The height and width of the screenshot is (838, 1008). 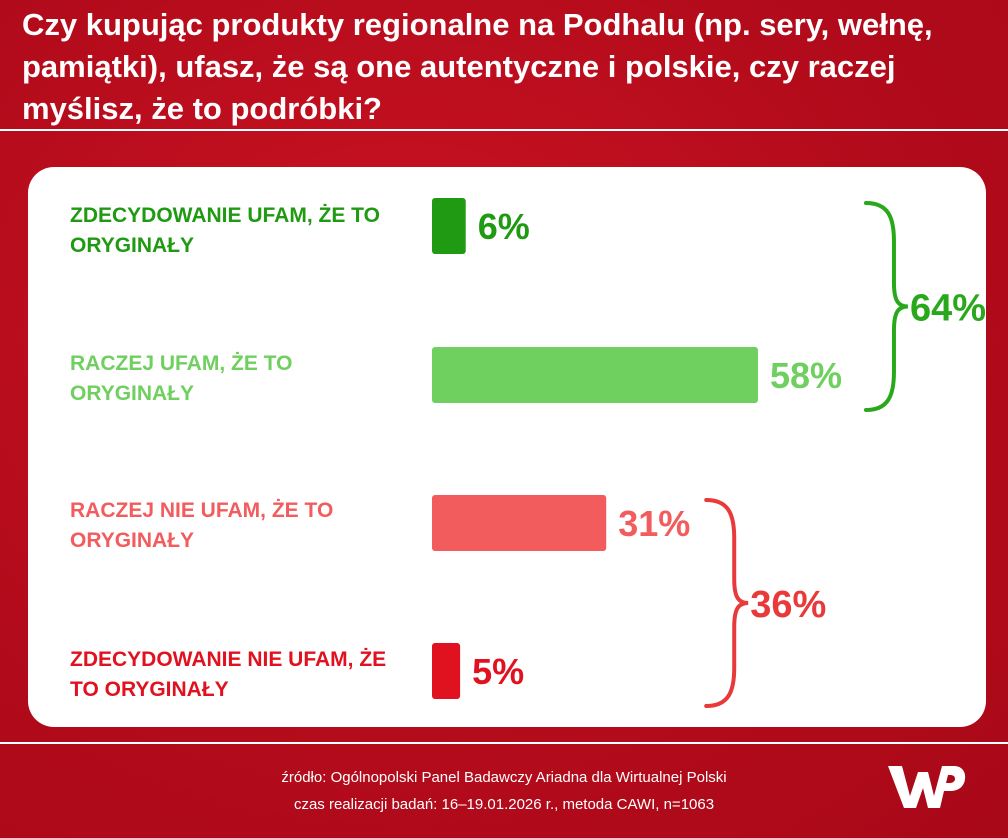 What do you see at coordinates (504, 743) in the screenshot?
I see `footer-divider` at bounding box center [504, 743].